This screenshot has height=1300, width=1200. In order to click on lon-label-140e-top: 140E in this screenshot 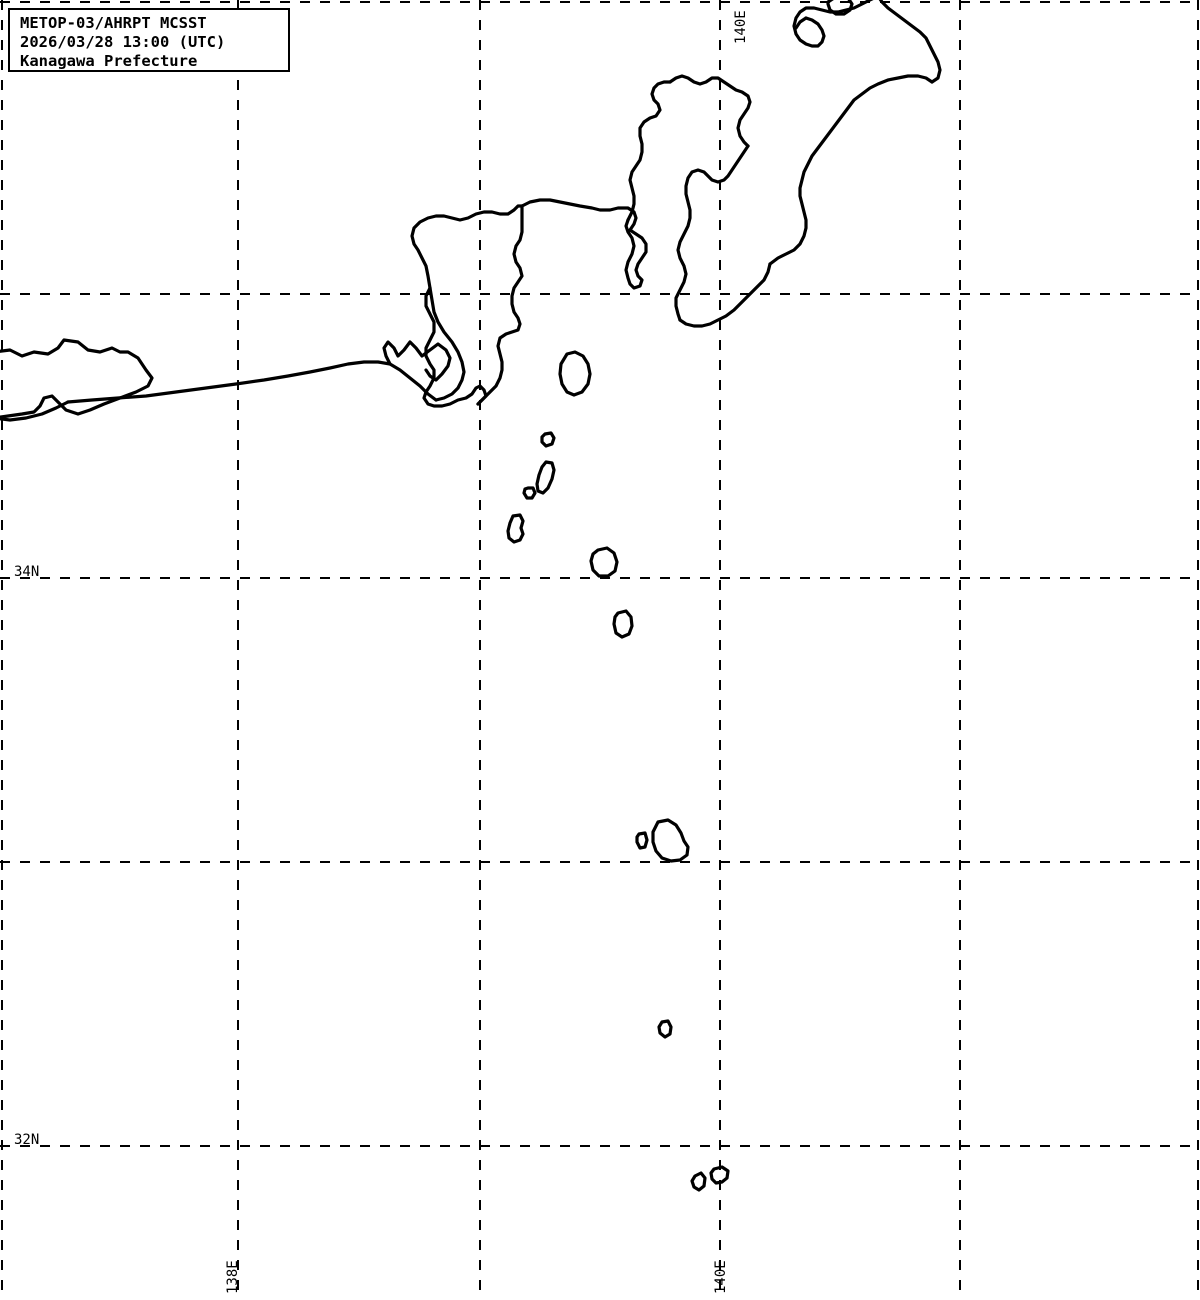, I will do `click(741, 27)`.